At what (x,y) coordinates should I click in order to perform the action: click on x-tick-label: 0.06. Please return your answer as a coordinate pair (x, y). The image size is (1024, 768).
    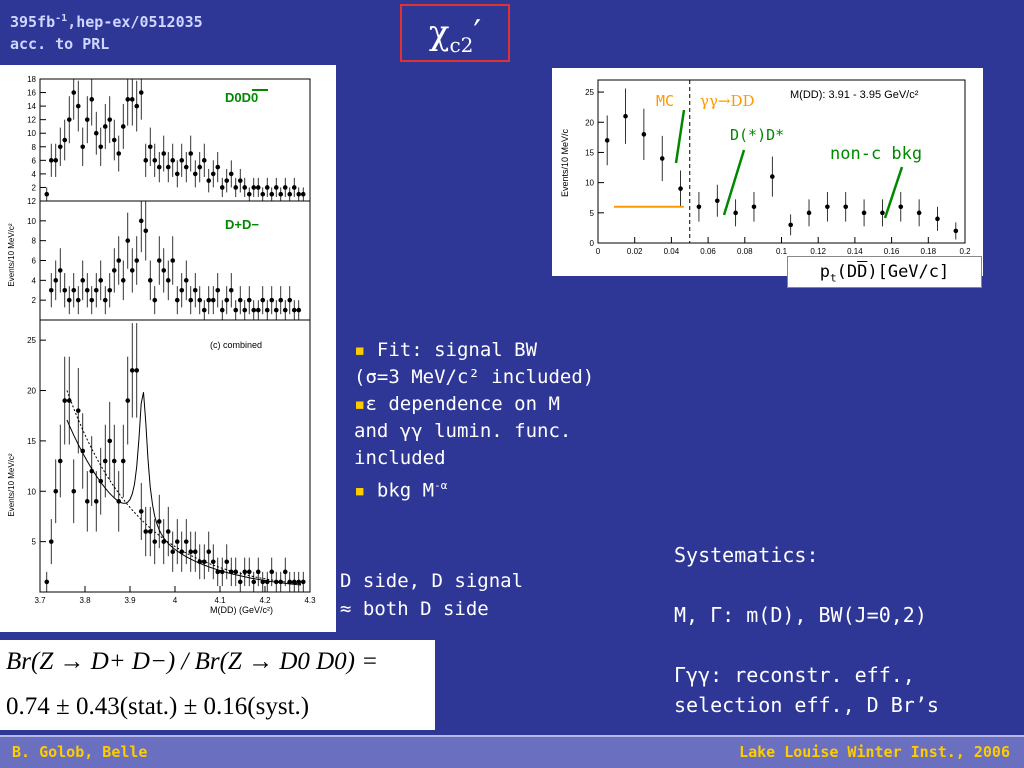
    Looking at the image, I should click on (708, 251).